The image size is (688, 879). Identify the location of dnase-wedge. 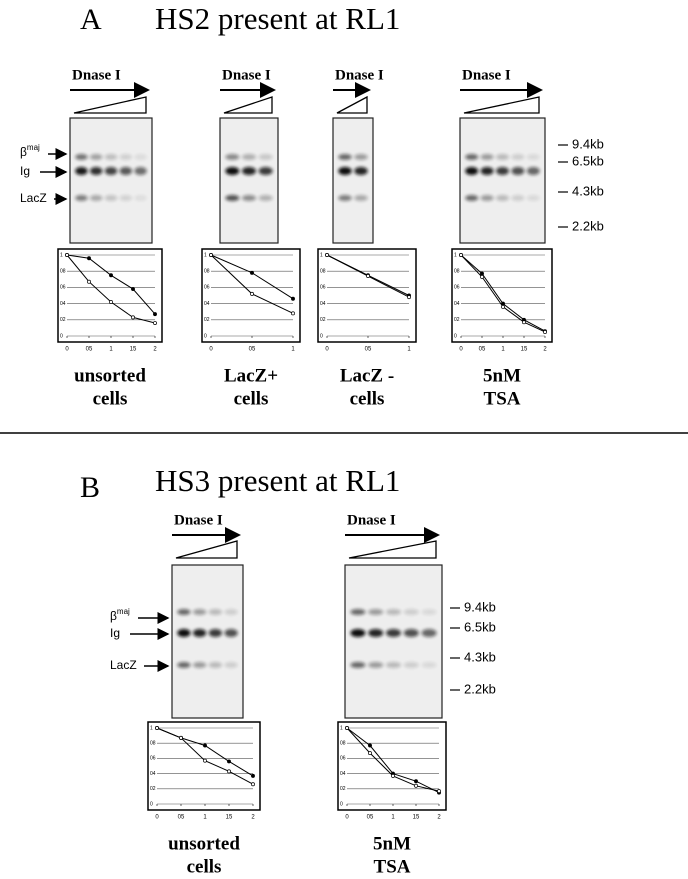
(501, 105).